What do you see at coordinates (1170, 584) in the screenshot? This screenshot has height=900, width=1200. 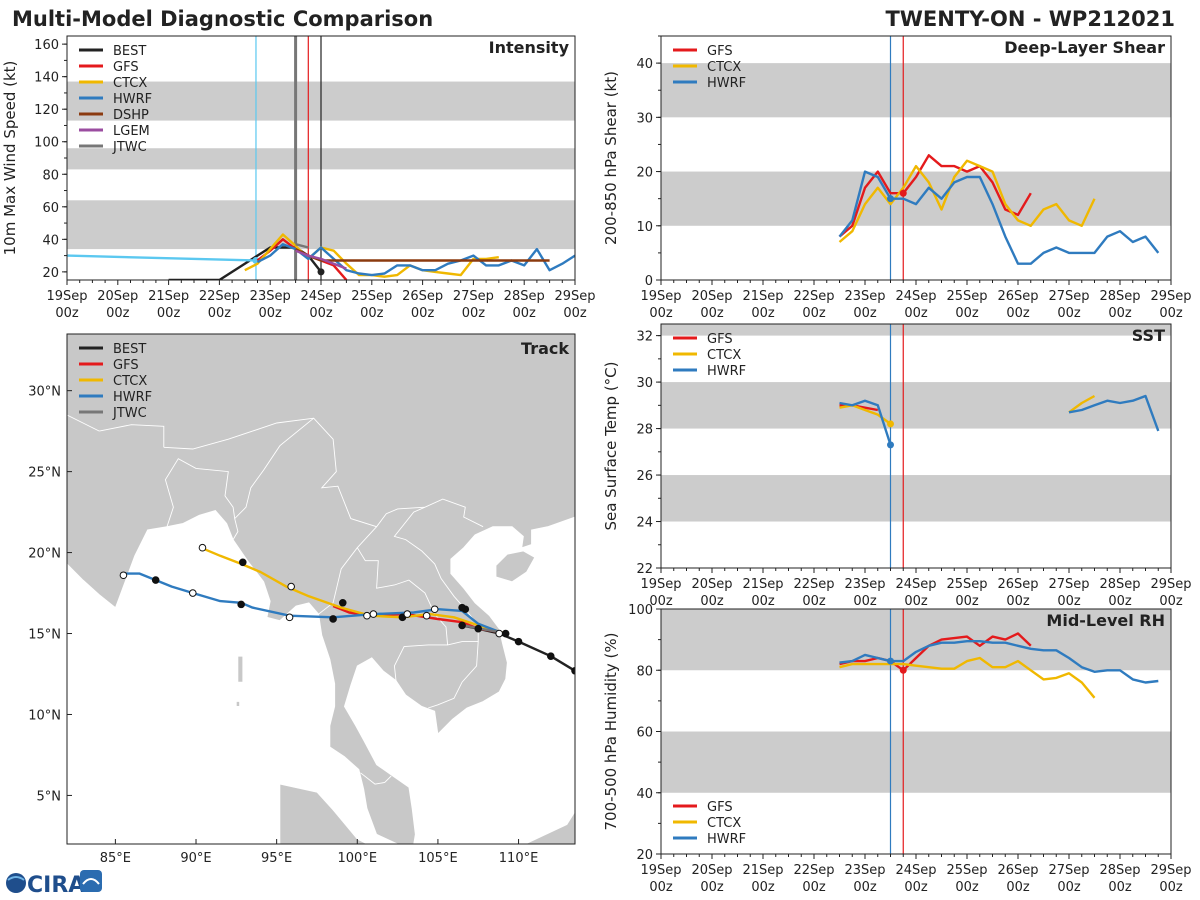 I see `sst-xtick-day: 29Sep` at bounding box center [1170, 584].